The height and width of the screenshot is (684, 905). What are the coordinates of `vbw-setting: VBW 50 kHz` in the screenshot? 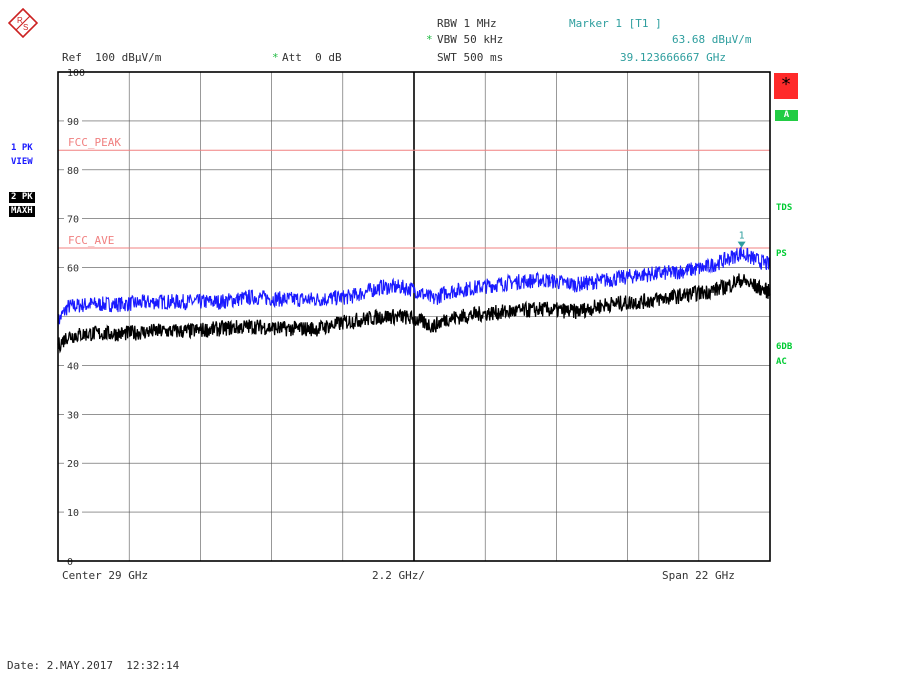 It's located at (470, 39).